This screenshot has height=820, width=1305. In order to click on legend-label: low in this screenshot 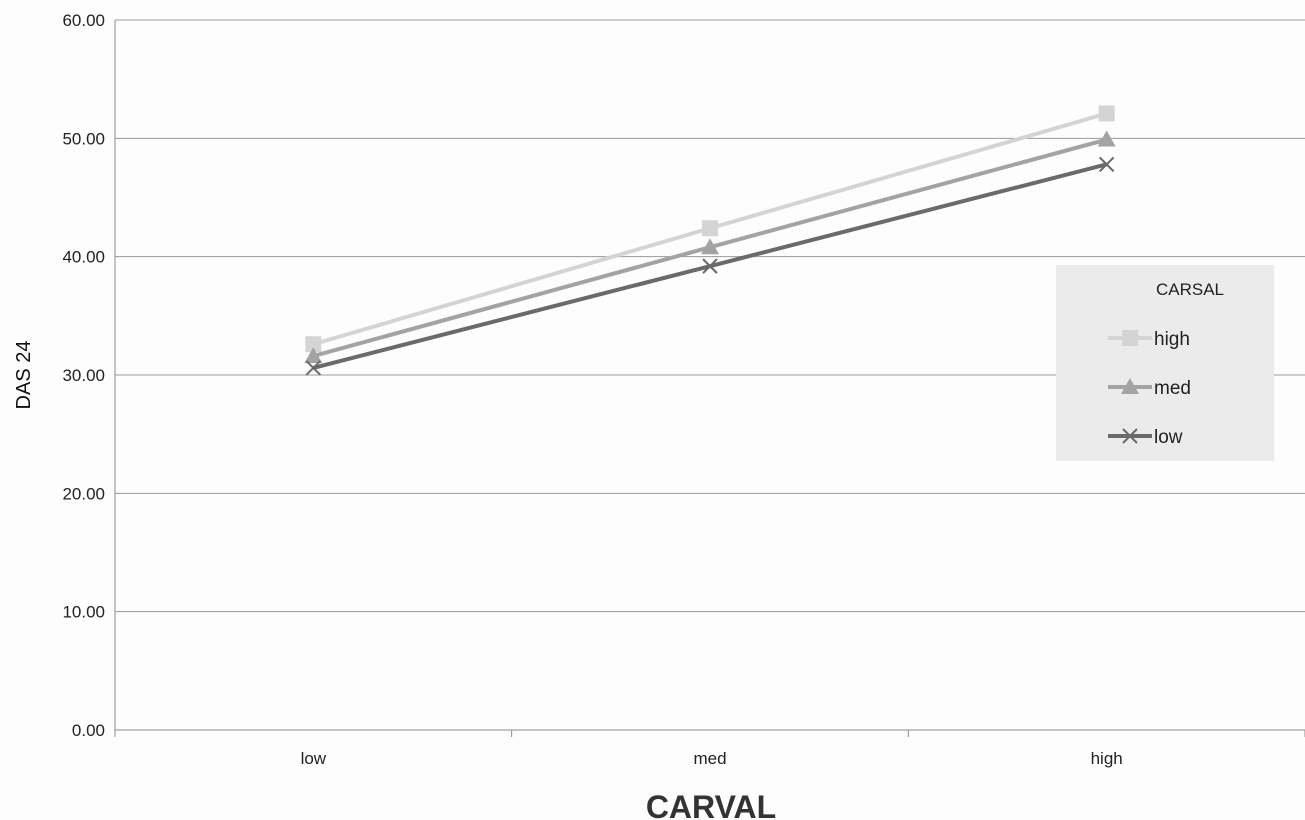, I will do `click(1168, 437)`.